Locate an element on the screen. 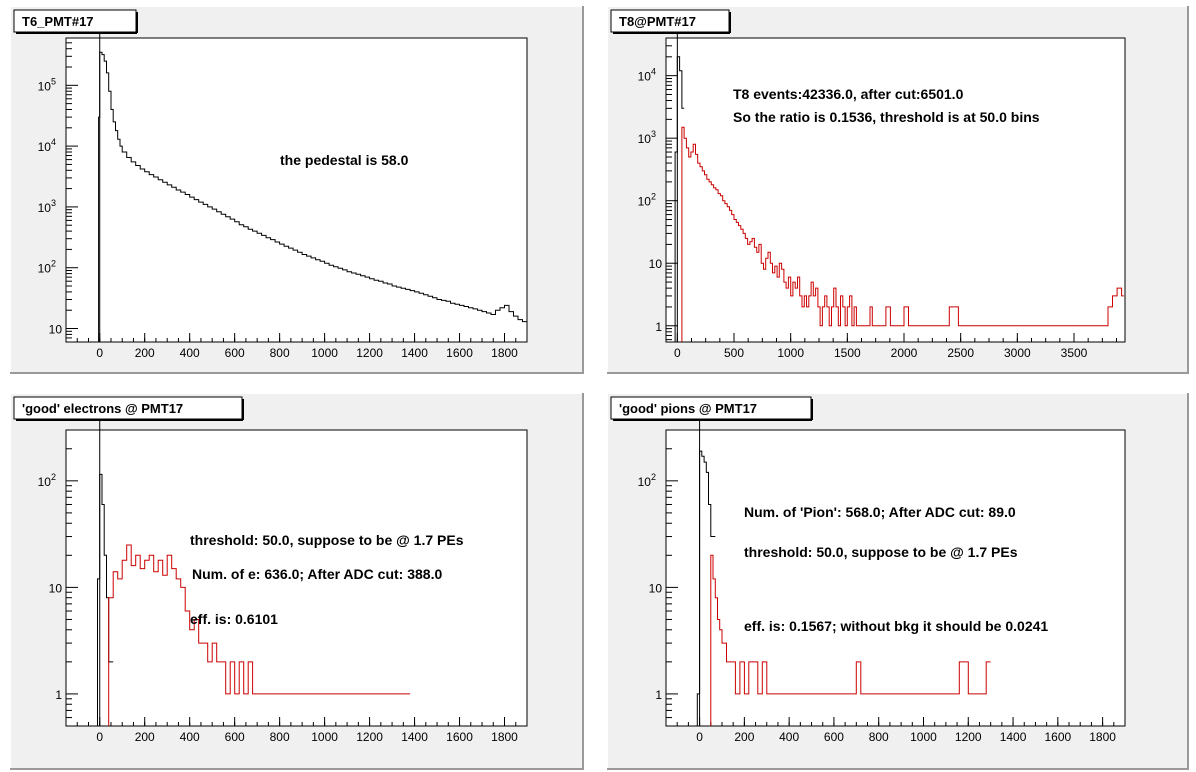  annotation-text: T8 events:42336.0, after cut:6501.0 is located at coordinates (848, 94).